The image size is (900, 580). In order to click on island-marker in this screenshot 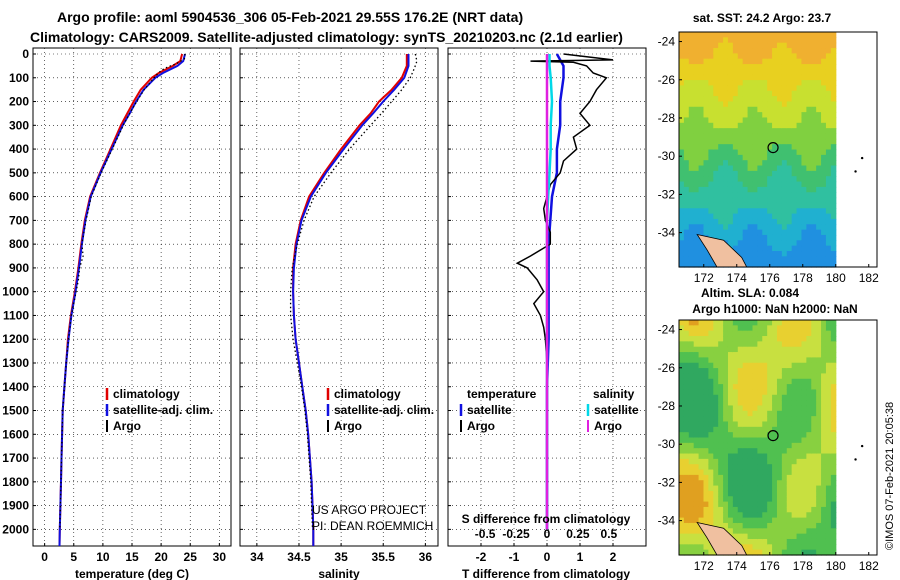, I will do `click(855, 459)`.